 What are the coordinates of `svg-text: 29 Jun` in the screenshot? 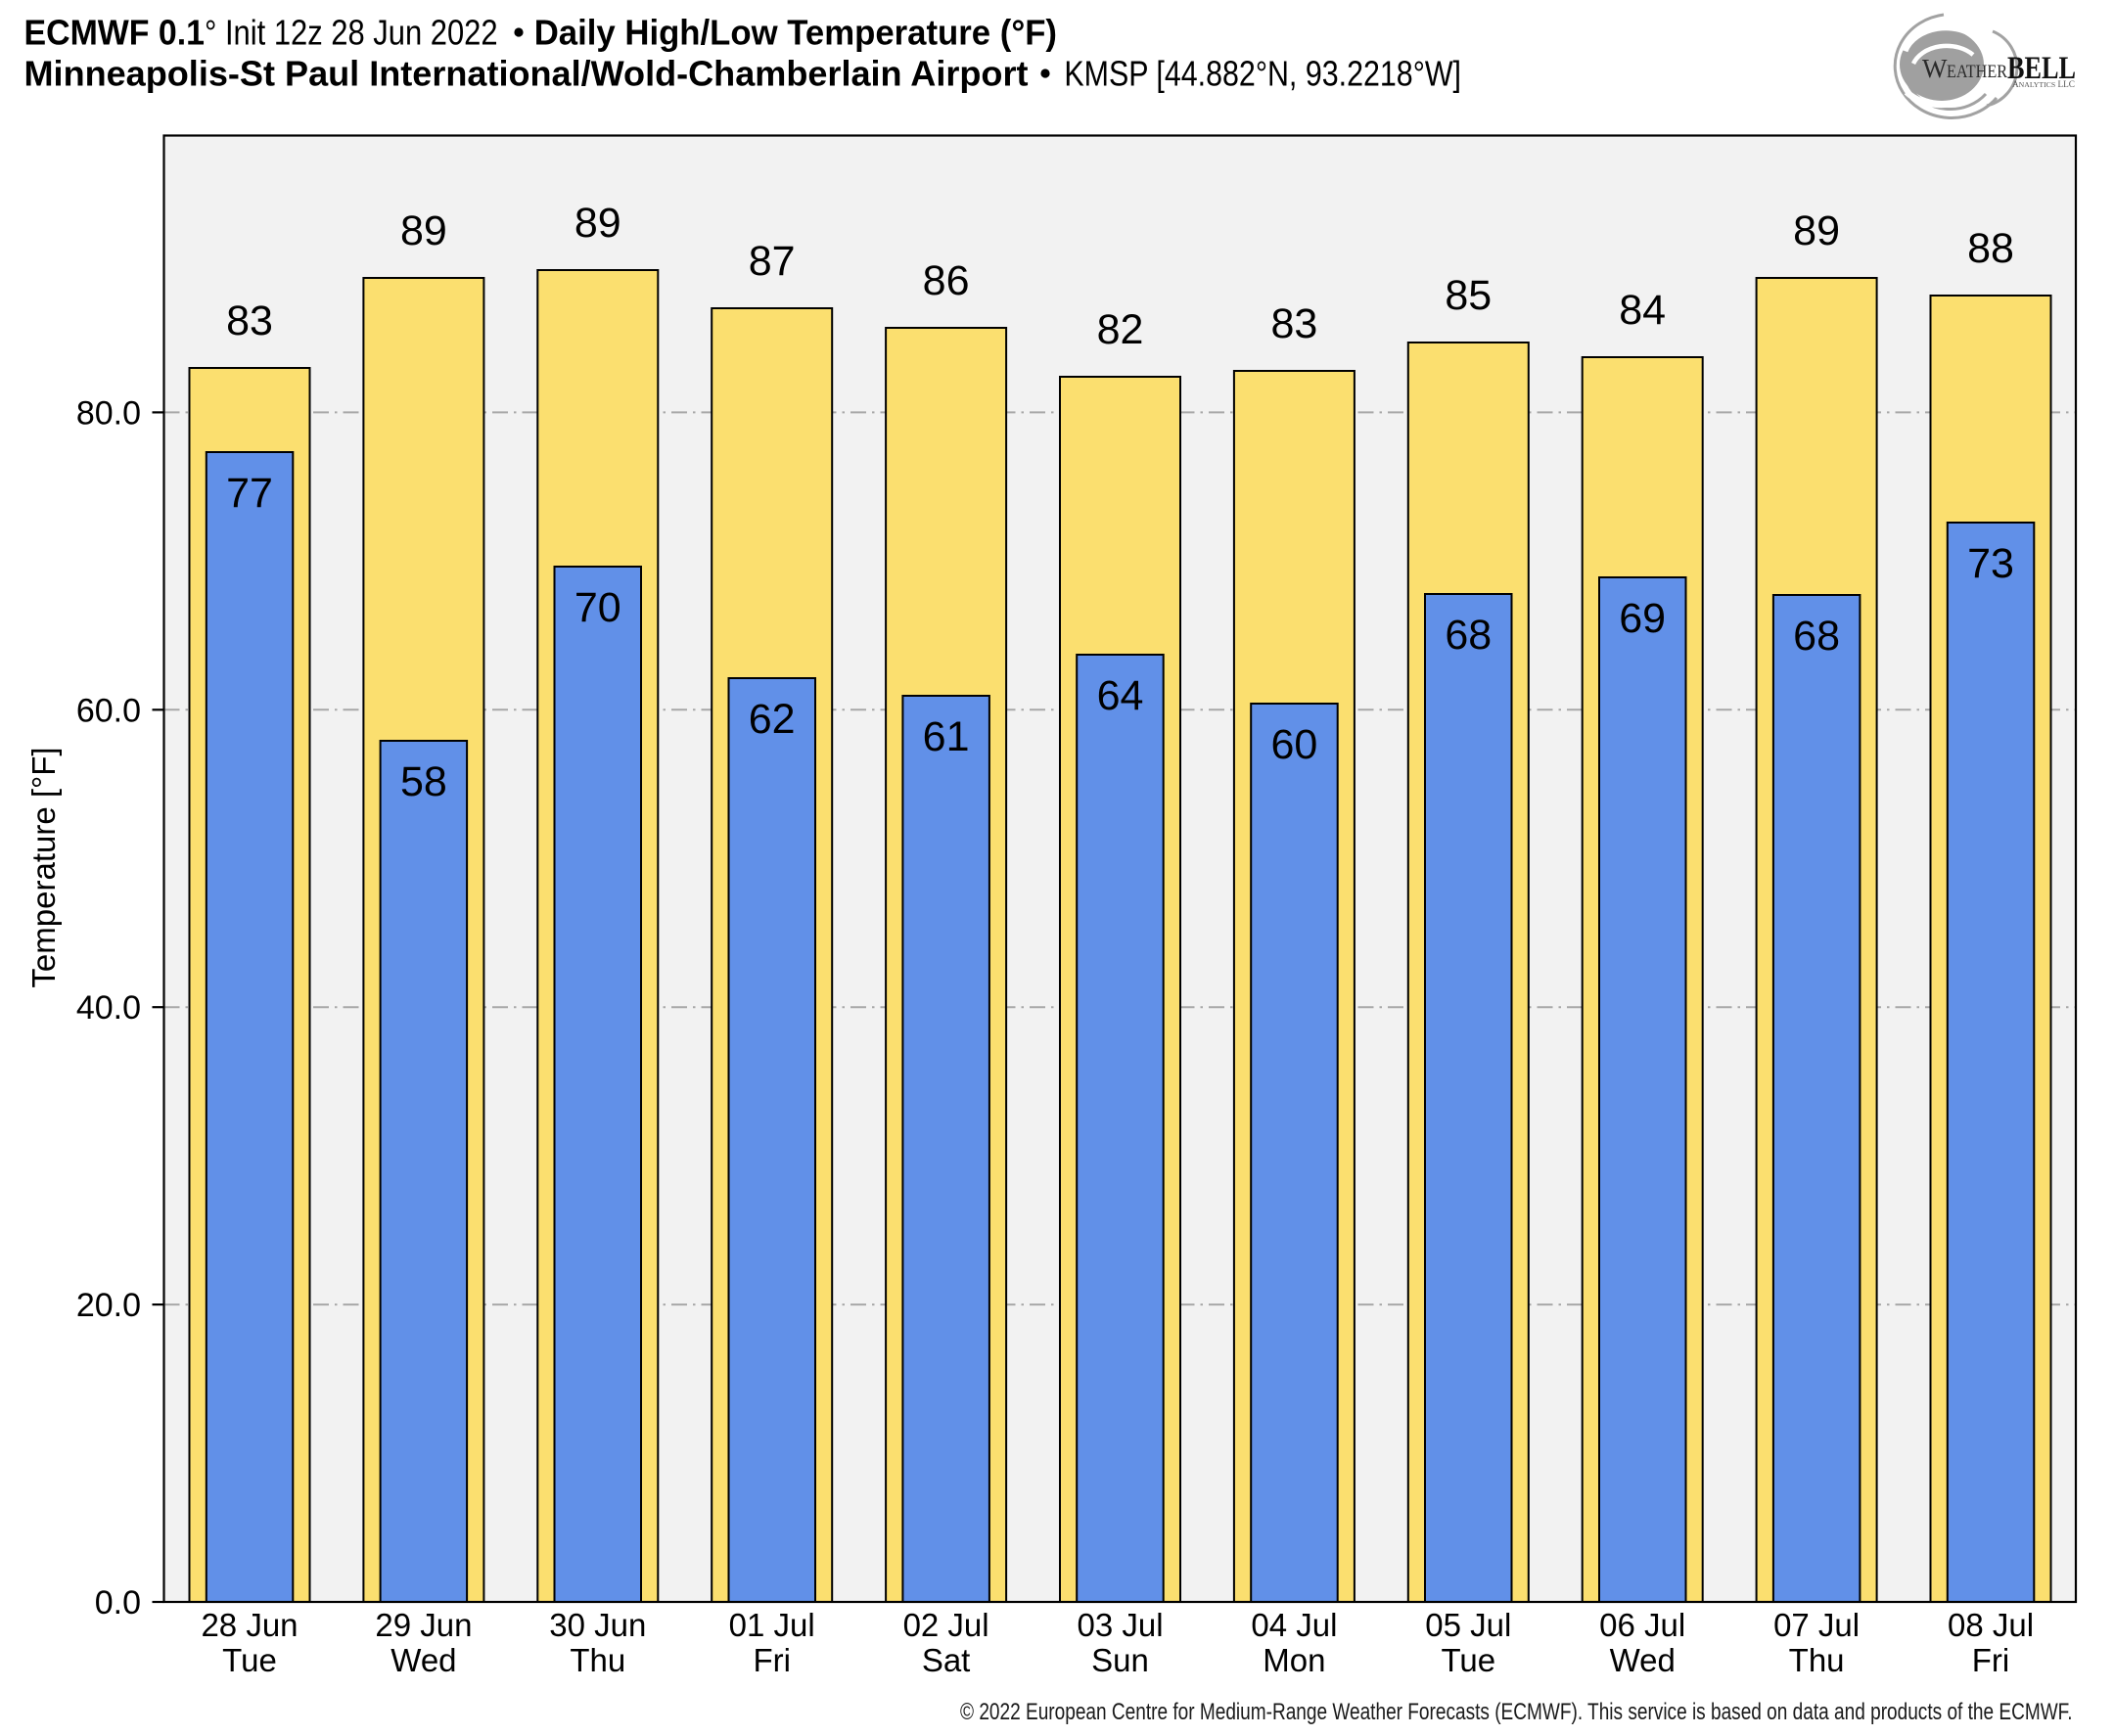 It's located at (424, 1625).